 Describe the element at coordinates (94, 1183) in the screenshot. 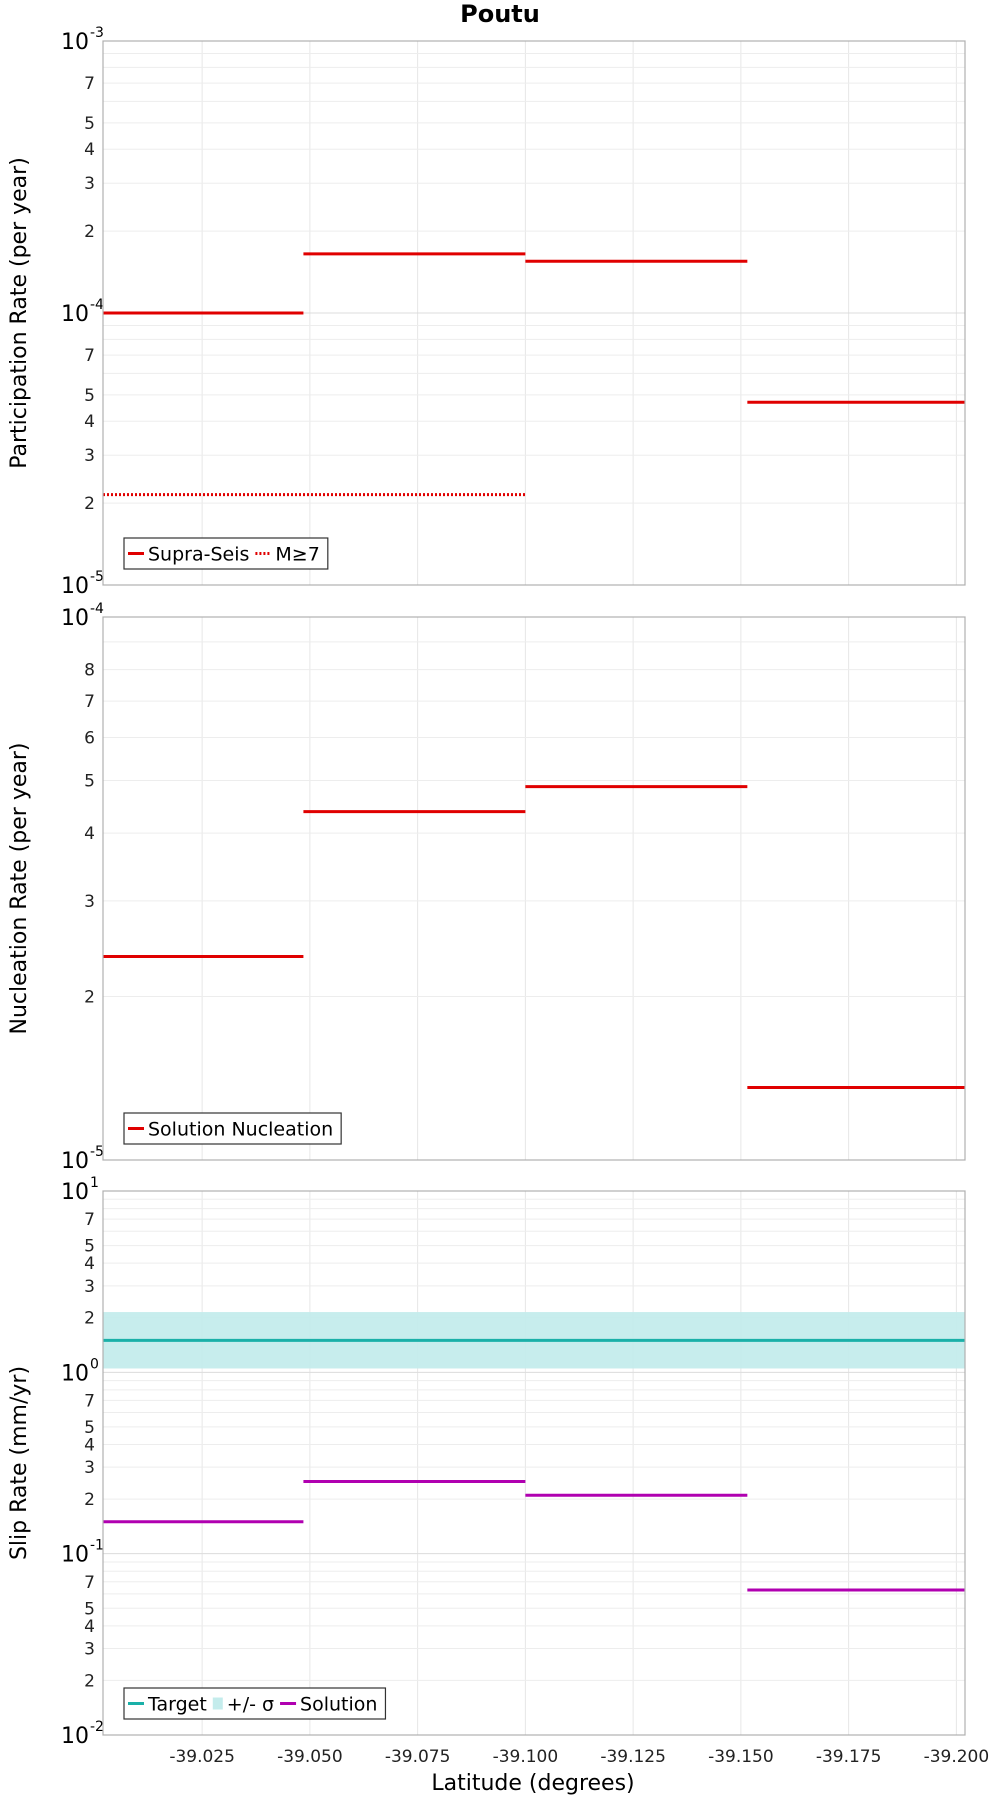

I see `y-tick-exponent: 1` at that location.